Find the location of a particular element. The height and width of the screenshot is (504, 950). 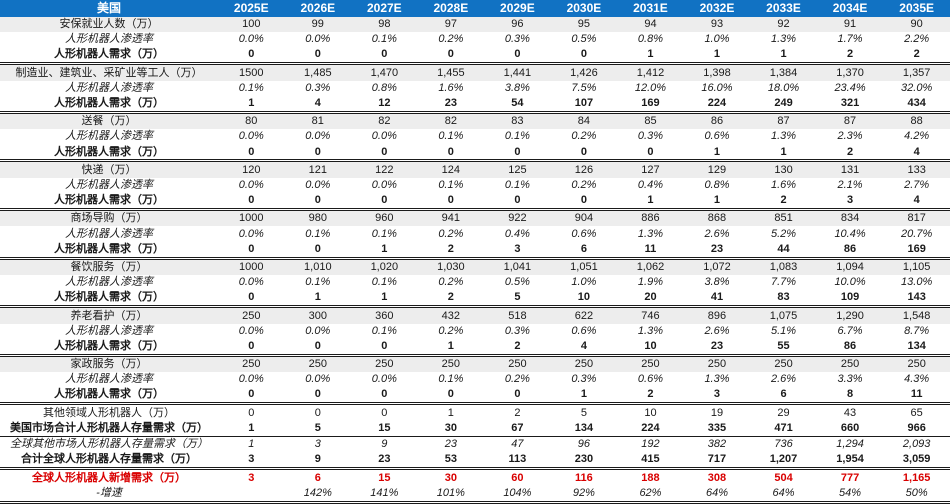

value-cell: 6 is located at coordinates (783, 396).